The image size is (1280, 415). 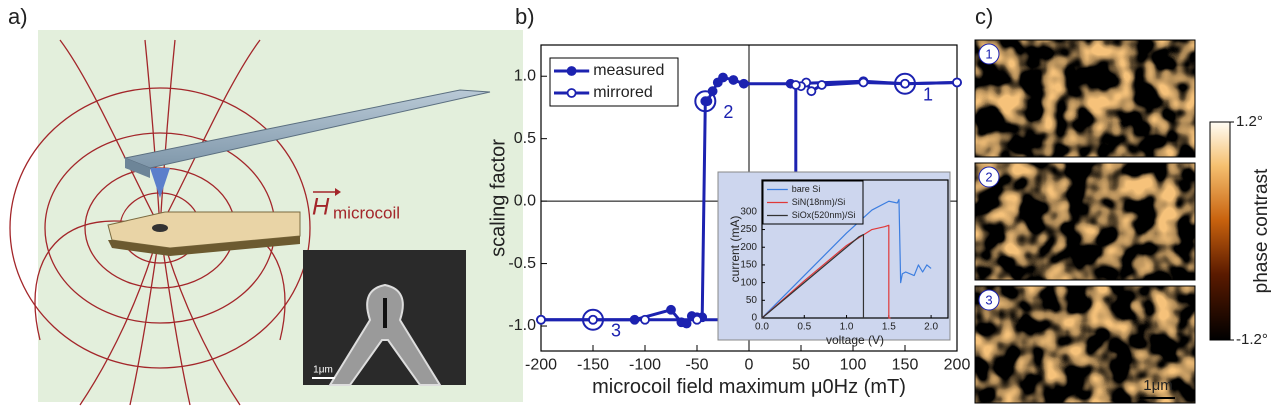 What do you see at coordinates (366, 212) in the screenshot?
I see `field-subscript: microcoil` at bounding box center [366, 212].